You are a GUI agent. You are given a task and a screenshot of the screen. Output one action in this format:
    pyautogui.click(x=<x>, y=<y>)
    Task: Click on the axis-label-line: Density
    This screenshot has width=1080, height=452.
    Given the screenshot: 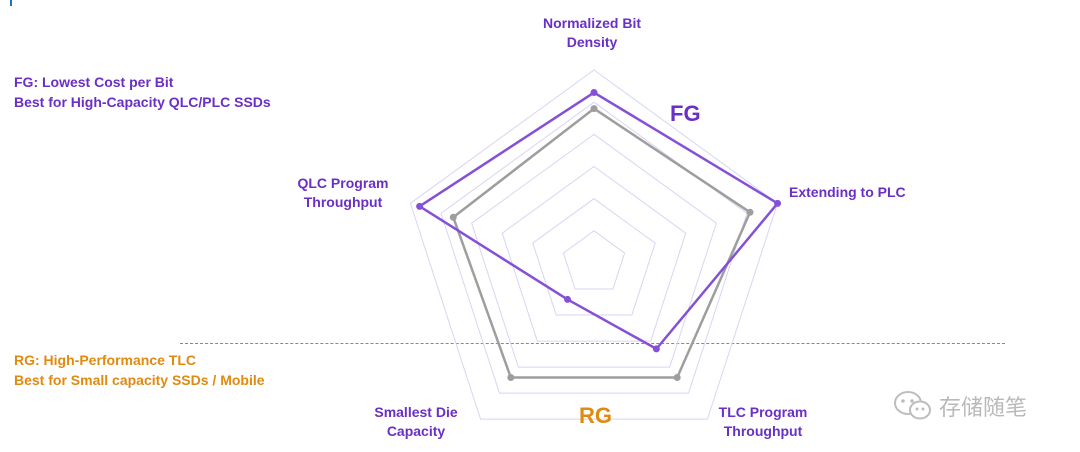 What is the action you would take?
    pyautogui.click(x=592, y=42)
    